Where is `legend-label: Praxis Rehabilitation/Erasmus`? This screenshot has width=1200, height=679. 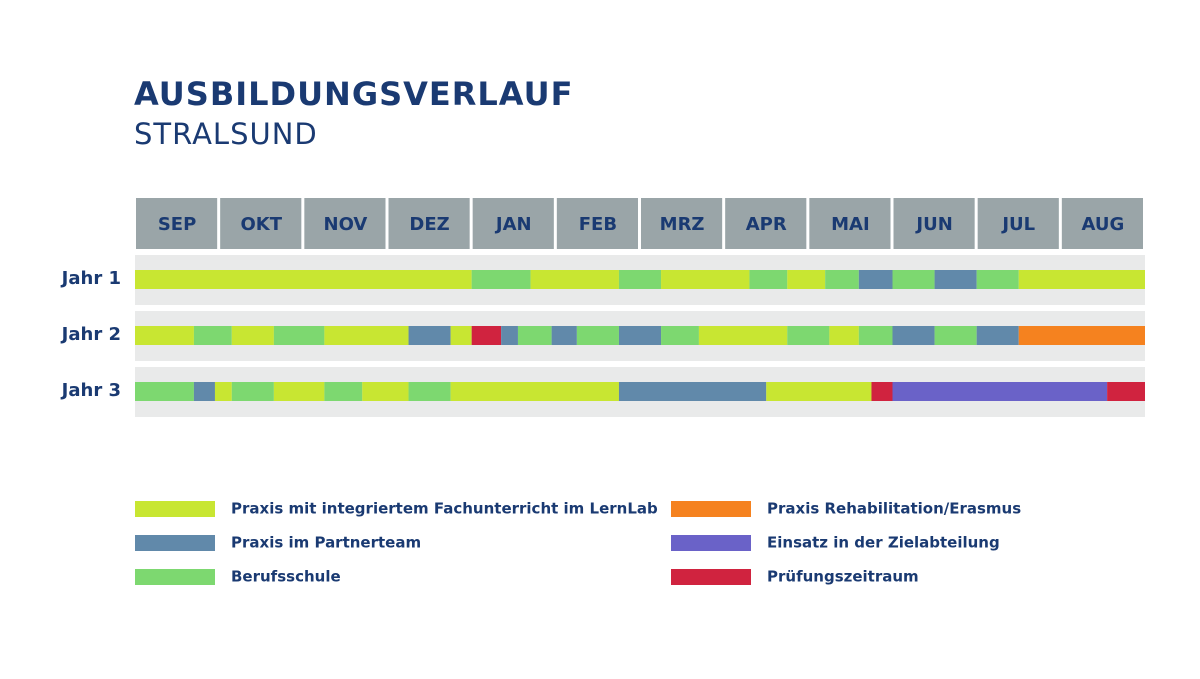 legend-label: Praxis Rehabilitation/Erasmus is located at coordinates (894, 509).